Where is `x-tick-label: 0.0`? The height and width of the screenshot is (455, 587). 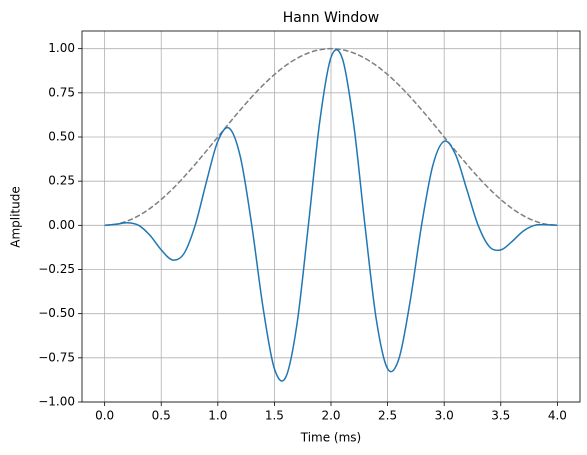 x-tick-label: 0.0 is located at coordinates (104, 416).